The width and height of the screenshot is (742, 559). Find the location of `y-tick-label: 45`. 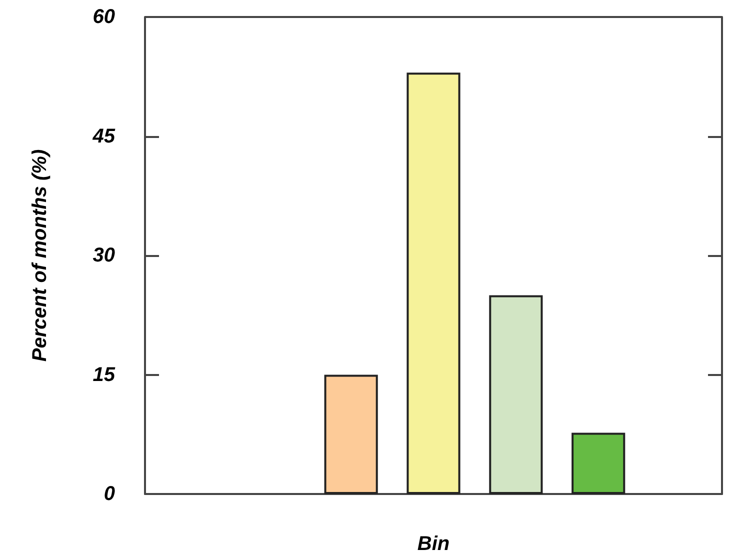

y-tick-label: 45 is located at coordinates (104, 136).